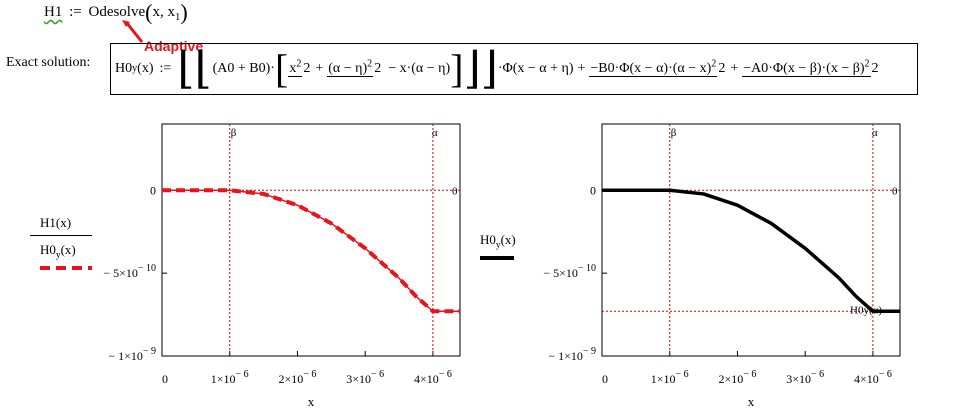 This screenshot has height=413, width=957. Describe the element at coordinates (134, 68) in the screenshot. I see `h0y-lhs: H0 y (x)` at that location.